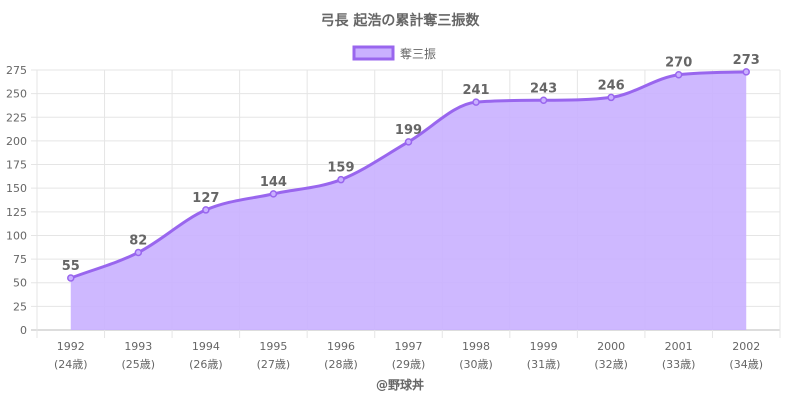 The height and width of the screenshot is (404, 800). I want to click on x-tick-sublabel: (29歳), so click(409, 364).